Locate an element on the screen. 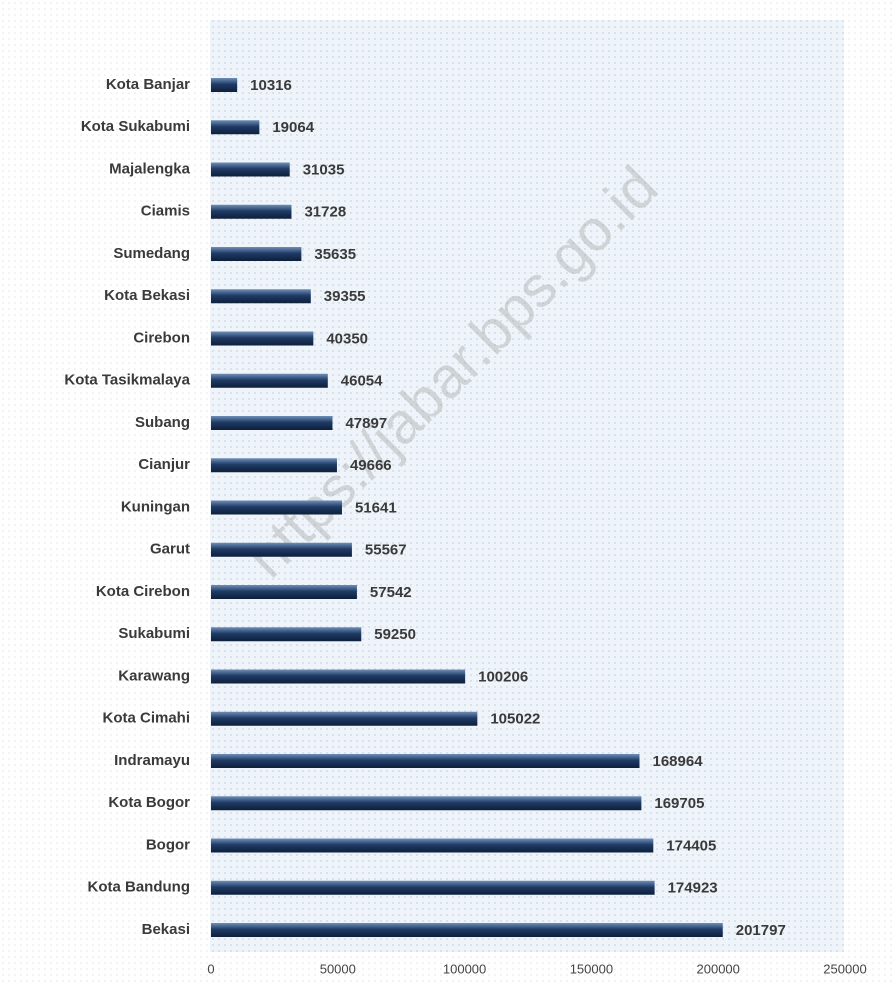 This screenshot has height=984, width=894. y-tick-label: Garut is located at coordinates (170, 549).